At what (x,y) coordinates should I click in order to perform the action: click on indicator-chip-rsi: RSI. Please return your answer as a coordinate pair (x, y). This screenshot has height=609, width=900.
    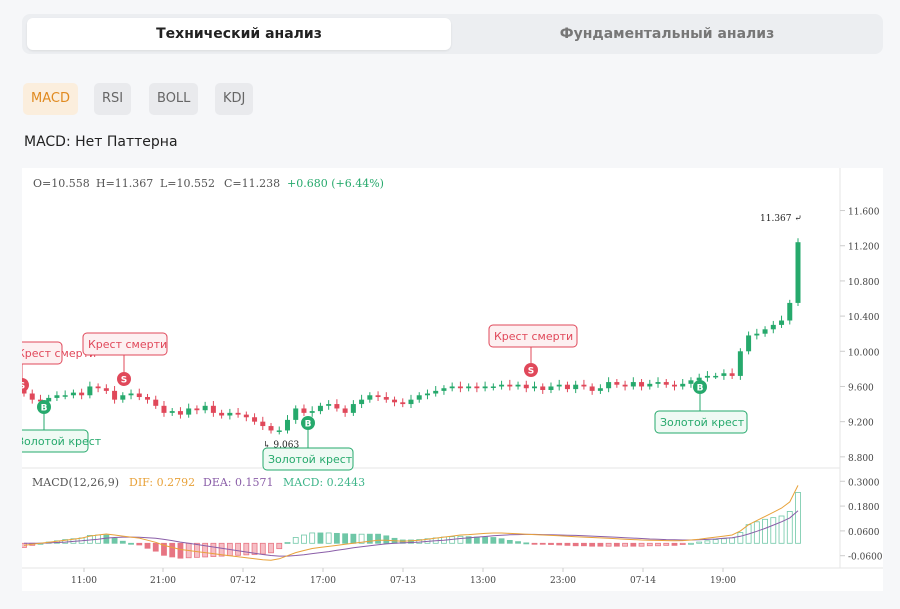
    Looking at the image, I should click on (113, 99).